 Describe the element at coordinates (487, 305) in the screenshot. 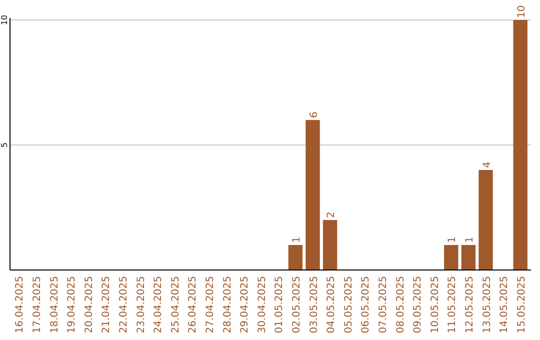

I see `x-tick-label: 13.05.2025` at that location.